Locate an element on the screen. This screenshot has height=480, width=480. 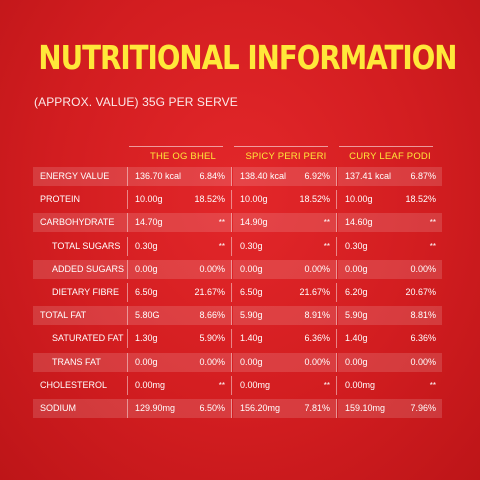
column-header-cury-leaf-podi: CURY LEAF PODI is located at coordinates (390, 156).